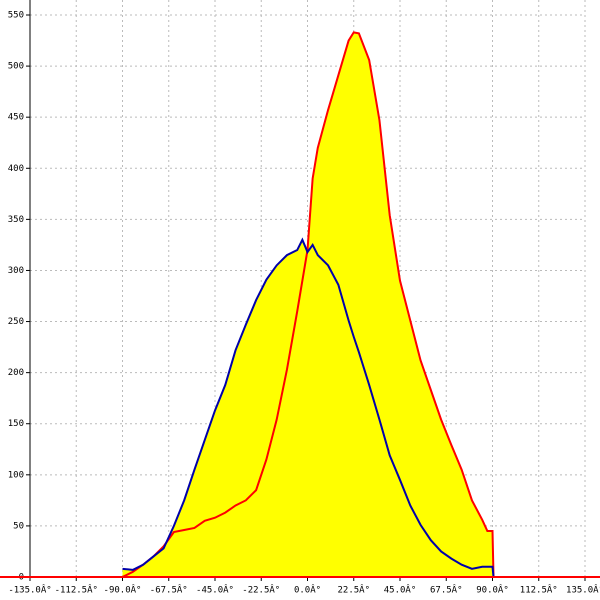 Image resolution: width=600 pixels, height=600 pixels. I want to click on y-tick-label: 50, so click(18, 526).